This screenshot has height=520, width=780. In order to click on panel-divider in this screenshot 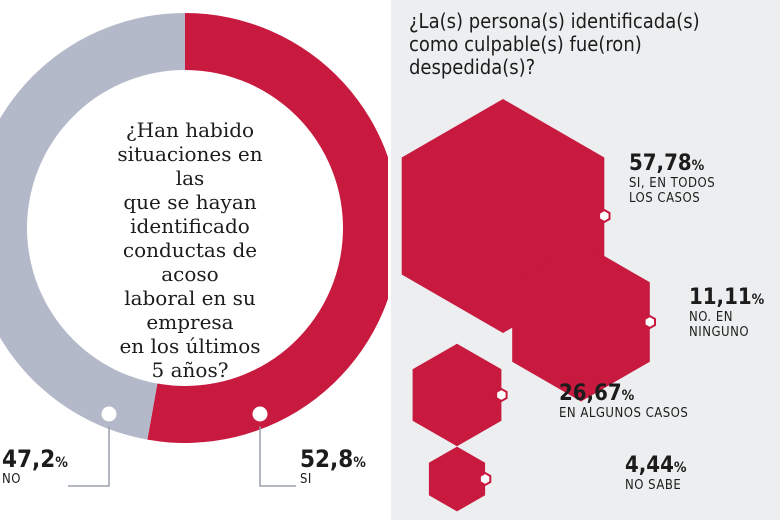, I will do `click(389, 260)`.